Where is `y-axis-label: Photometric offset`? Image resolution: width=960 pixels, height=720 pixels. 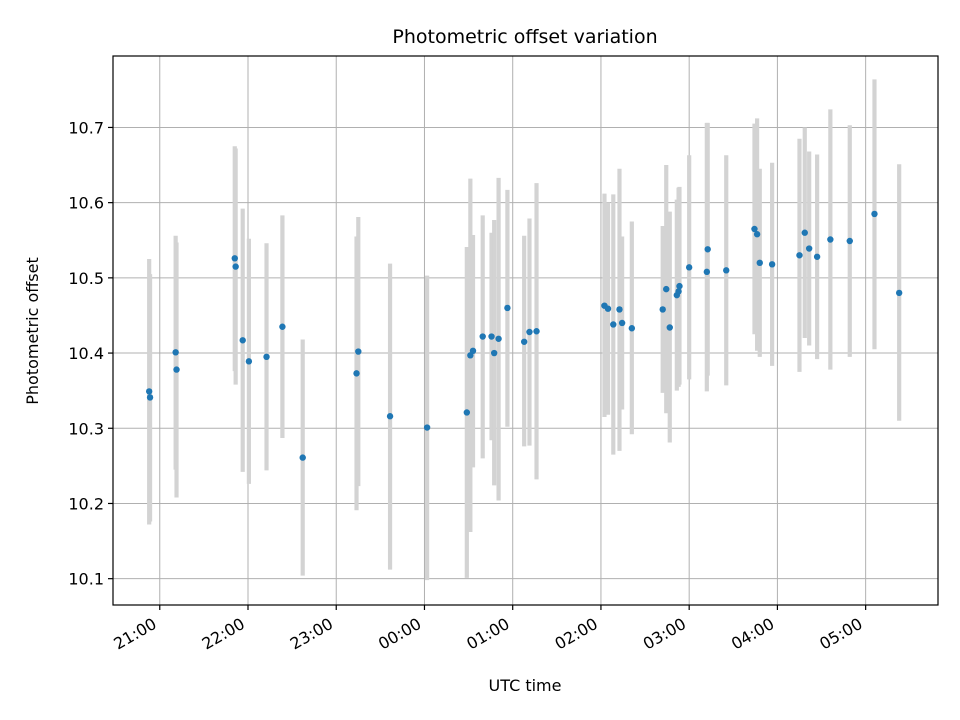
y-axis-label: Photometric offset is located at coordinates (32, 331).